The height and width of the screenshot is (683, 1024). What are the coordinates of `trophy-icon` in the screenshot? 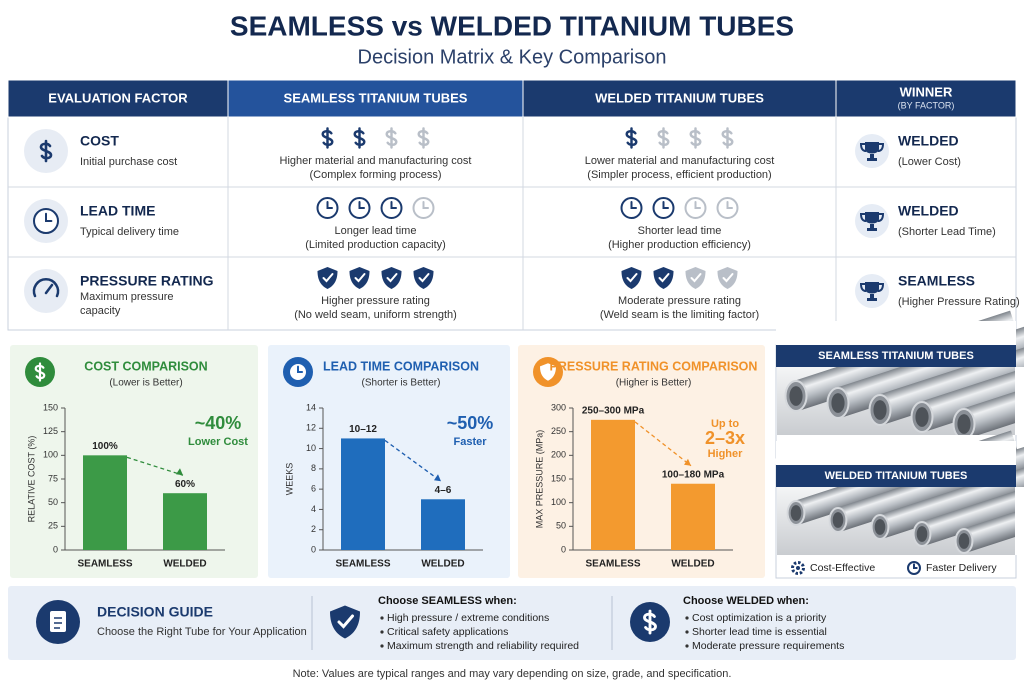 It's located at (872, 151).